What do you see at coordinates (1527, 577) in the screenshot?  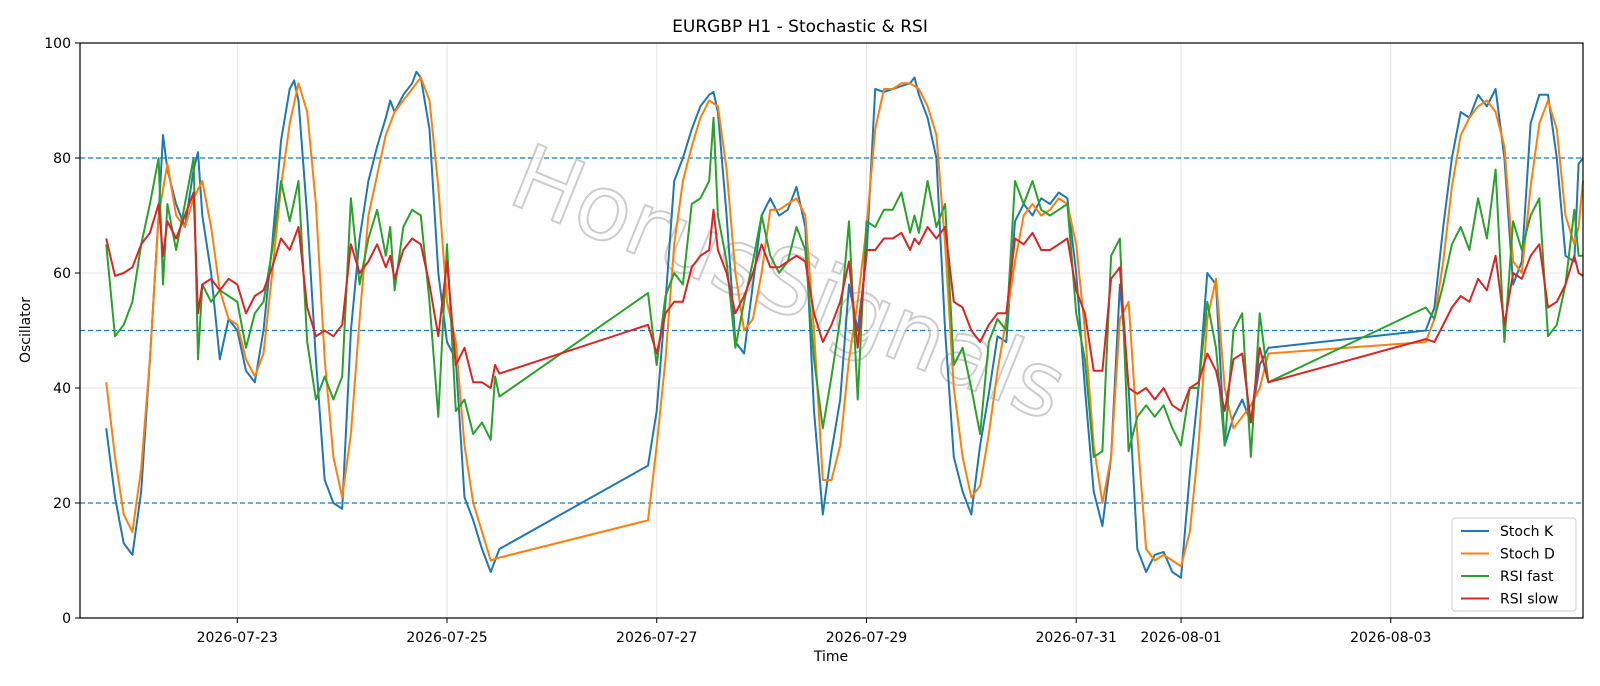 I see `legend-label-rsi-fast: RSI fast` at bounding box center [1527, 577].